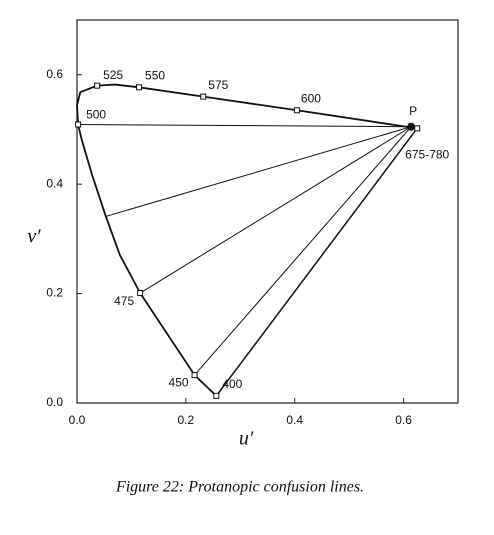 This screenshot has width=494, height=535. Describe the element at coordinates (96, 115) in the screenshot. I see `wavelength-label: 500` at that location.